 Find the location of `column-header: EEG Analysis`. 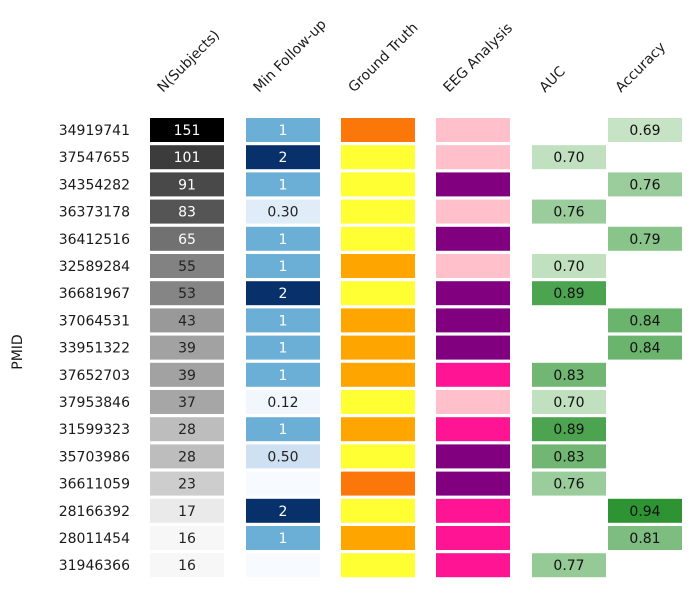

column-header: EEG Analysis is located at coordinates (478, 57).